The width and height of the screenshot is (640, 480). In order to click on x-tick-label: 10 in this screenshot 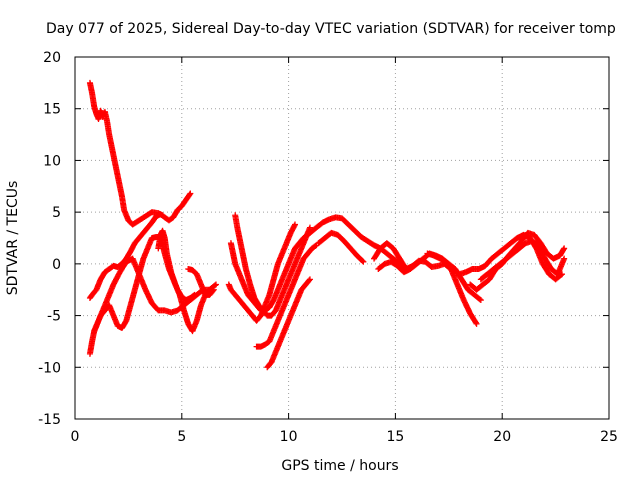, I will do `click(289, 437)`.